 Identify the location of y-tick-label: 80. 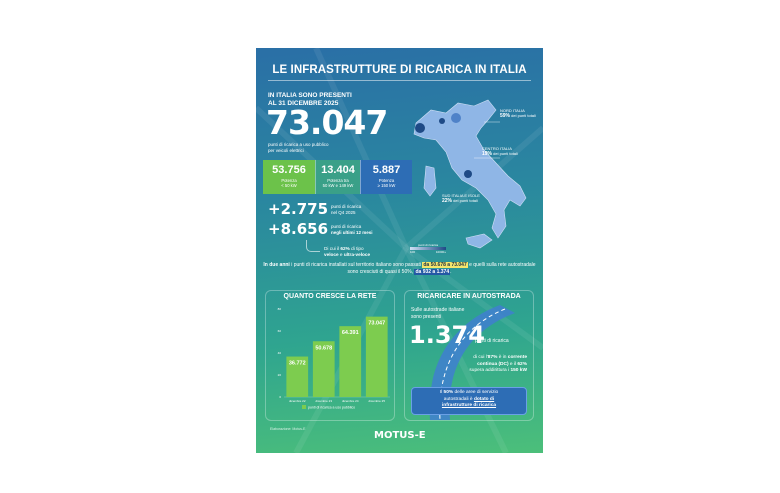
(280, 309).